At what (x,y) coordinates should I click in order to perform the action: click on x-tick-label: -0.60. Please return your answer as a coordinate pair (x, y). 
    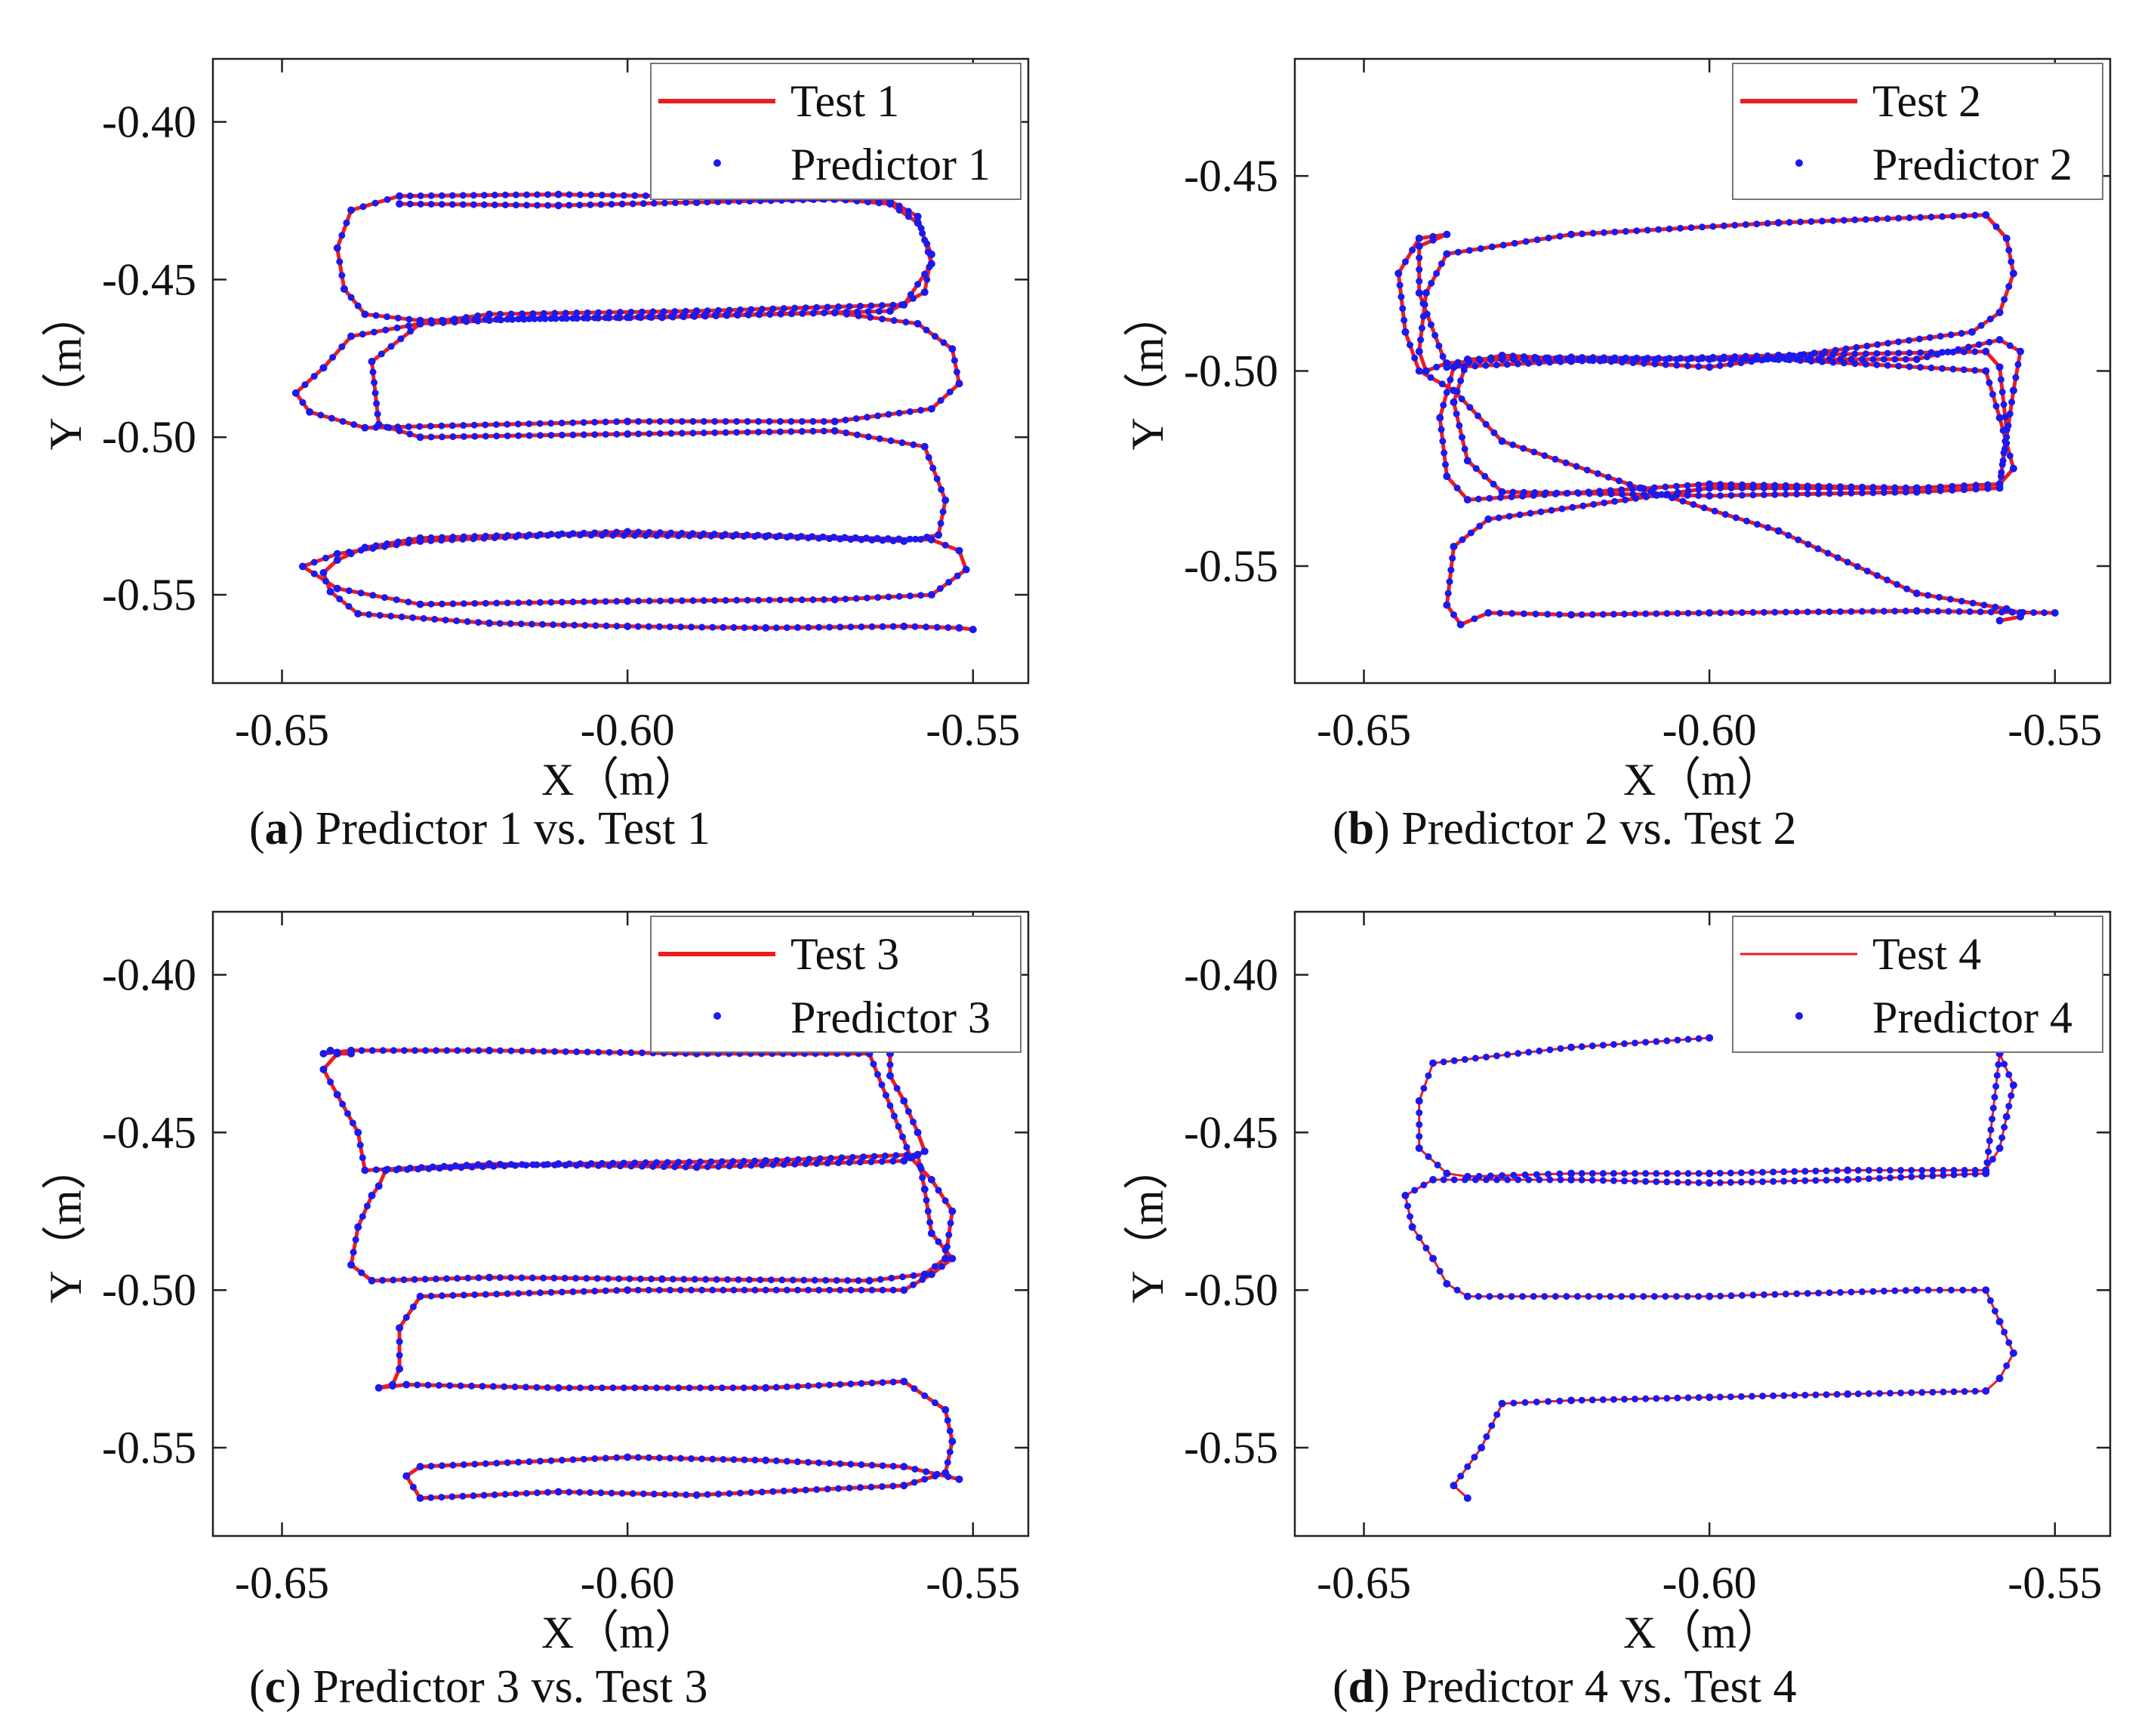
    Looking at the image, I should click on (628, 730).